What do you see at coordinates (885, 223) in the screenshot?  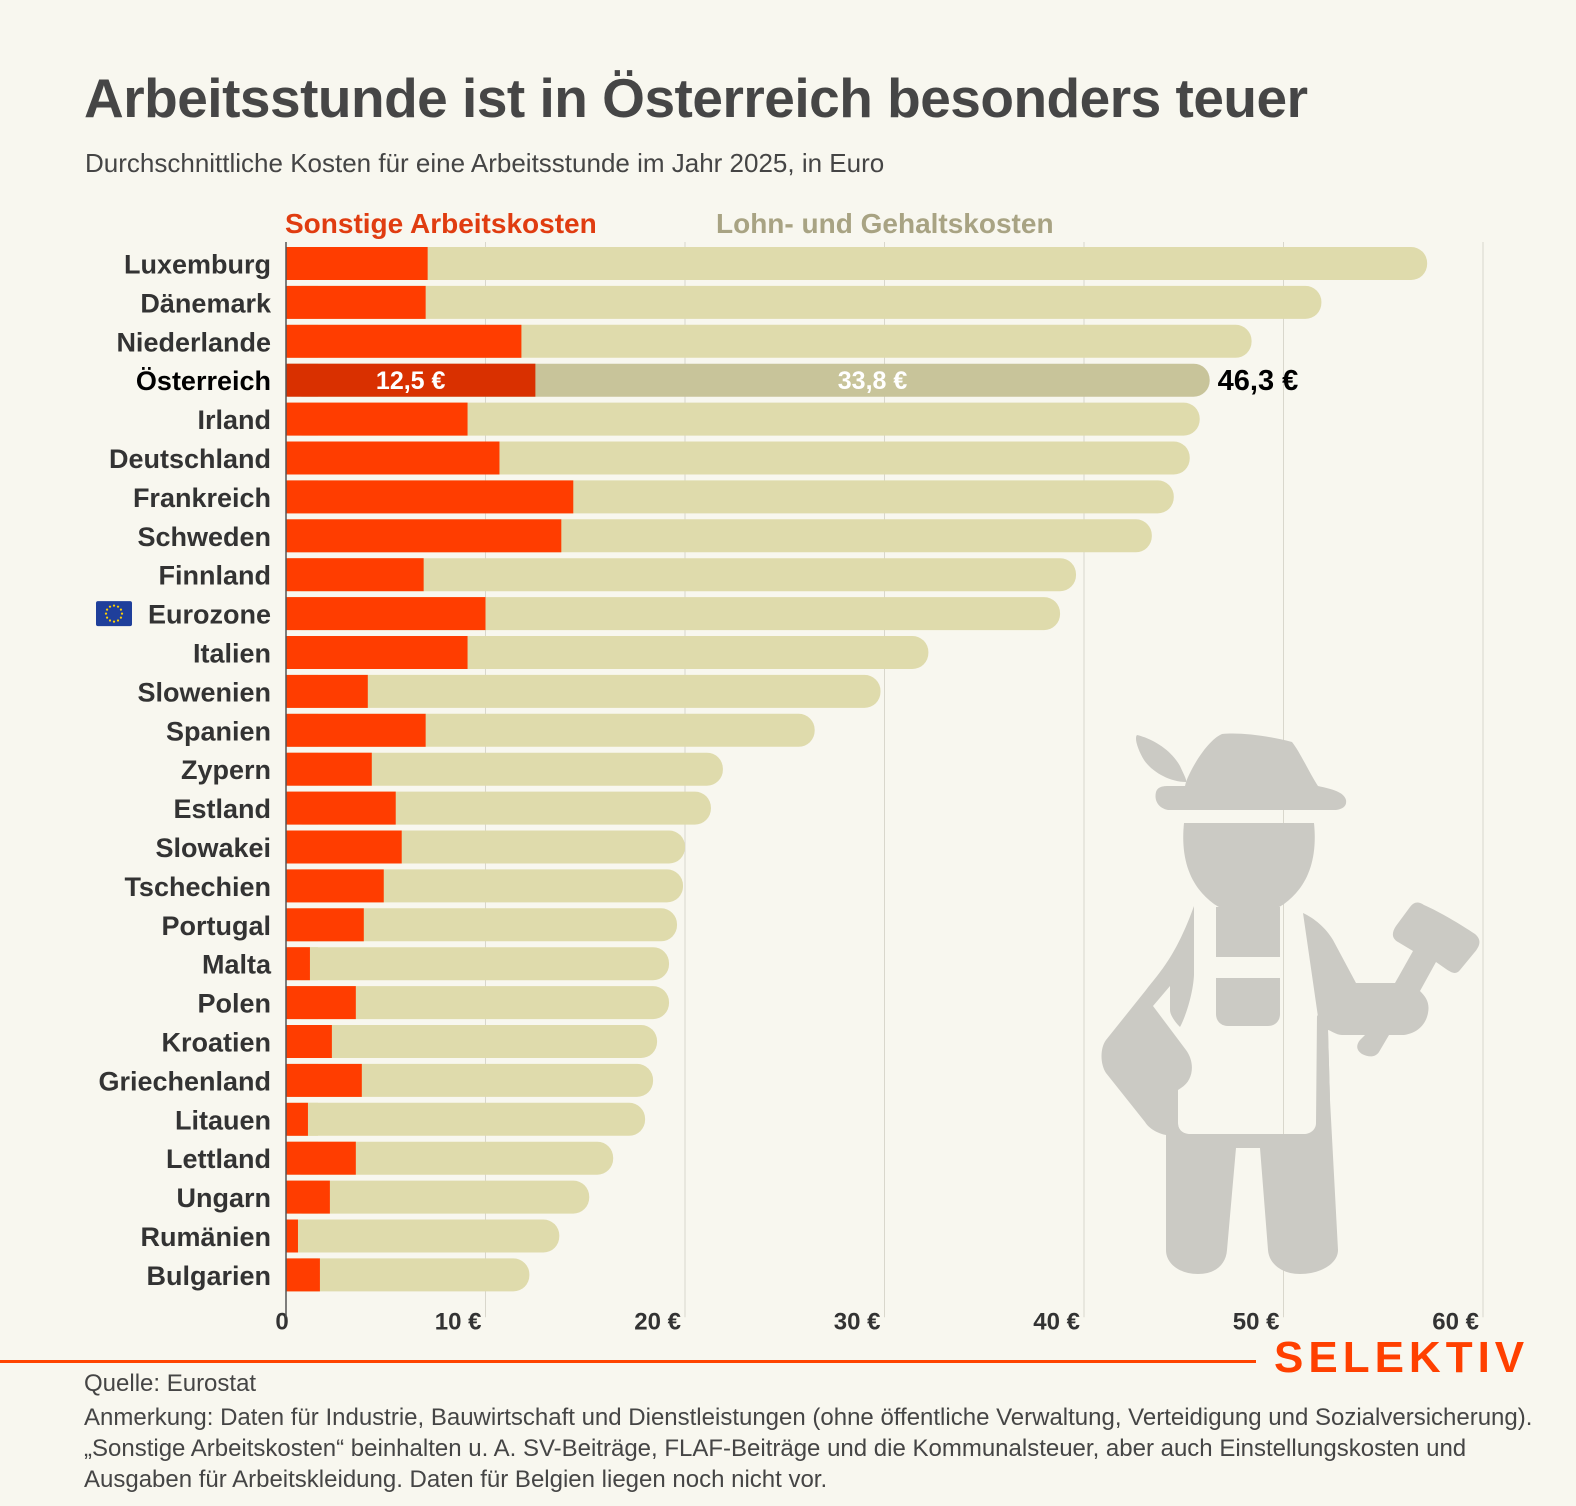 I see `legend-item-wages: Lohn- und Gehaltskosten` at bounding box center [885, 223].